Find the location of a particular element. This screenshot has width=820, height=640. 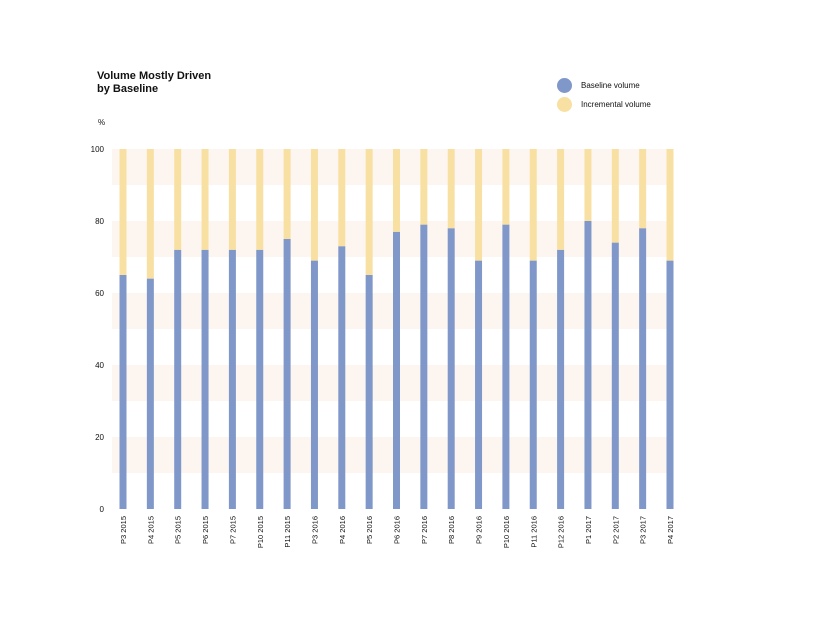

chart-title: Volume Mostly Driven by Baseline is located at coordinates (154, 83).